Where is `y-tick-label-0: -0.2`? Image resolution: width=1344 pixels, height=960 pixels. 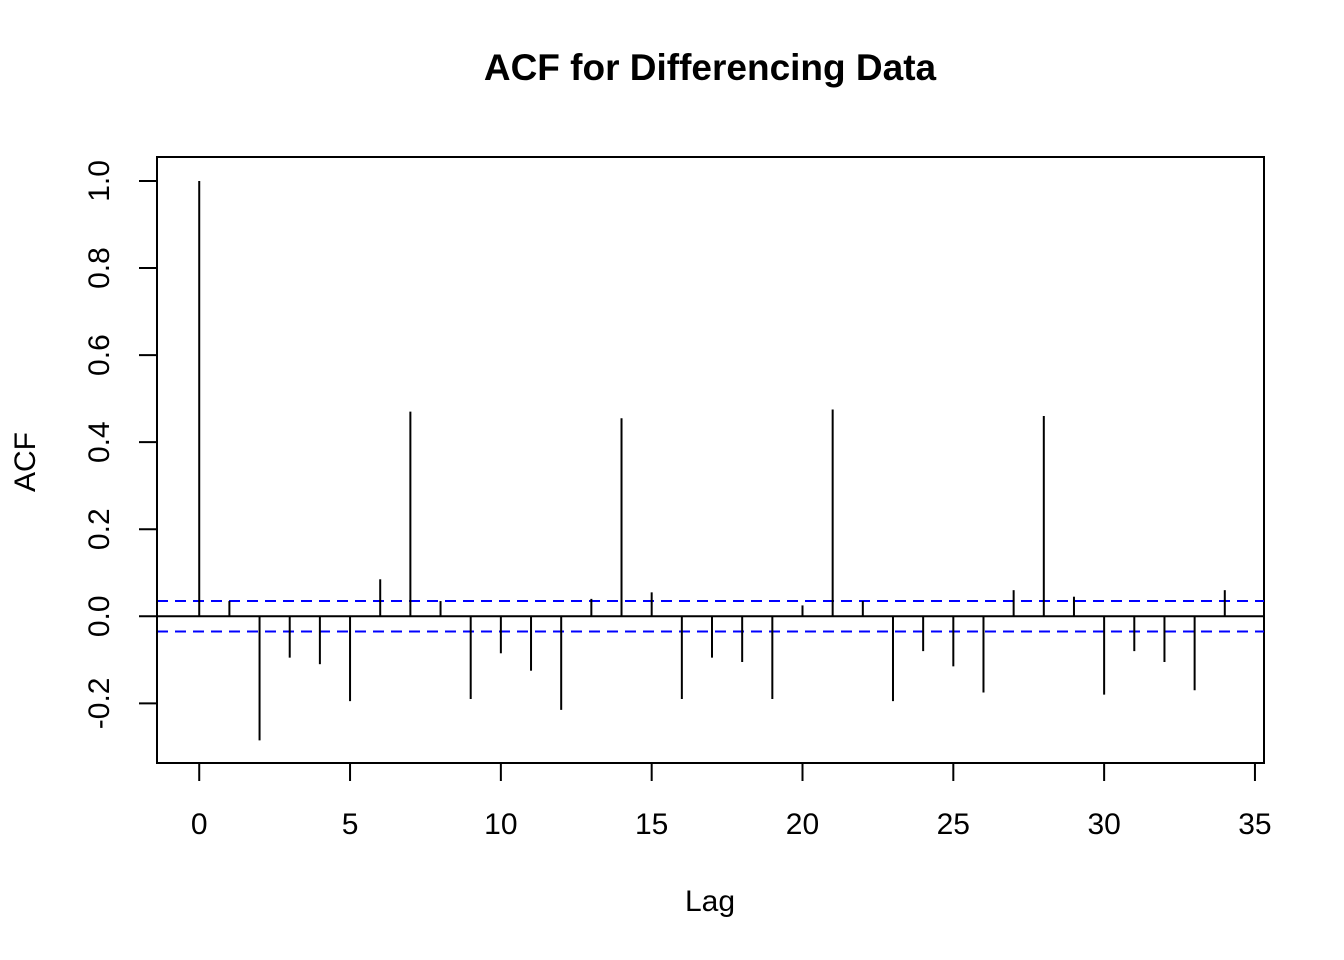
y-tick-label-0: -0.2 is located at coordinates (99, 704).